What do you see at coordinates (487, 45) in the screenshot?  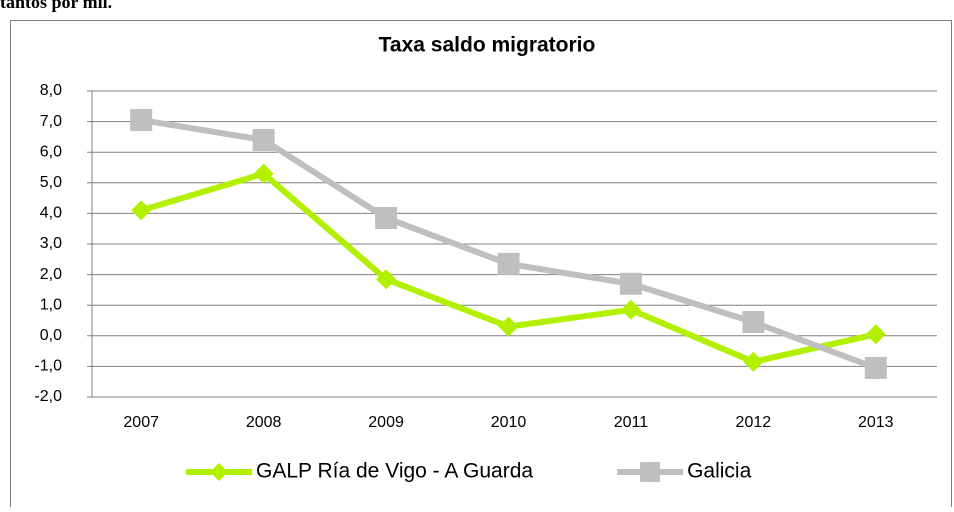 I see `chart-title: Taxa saldo migratorio` at bounding box center [487, 45].